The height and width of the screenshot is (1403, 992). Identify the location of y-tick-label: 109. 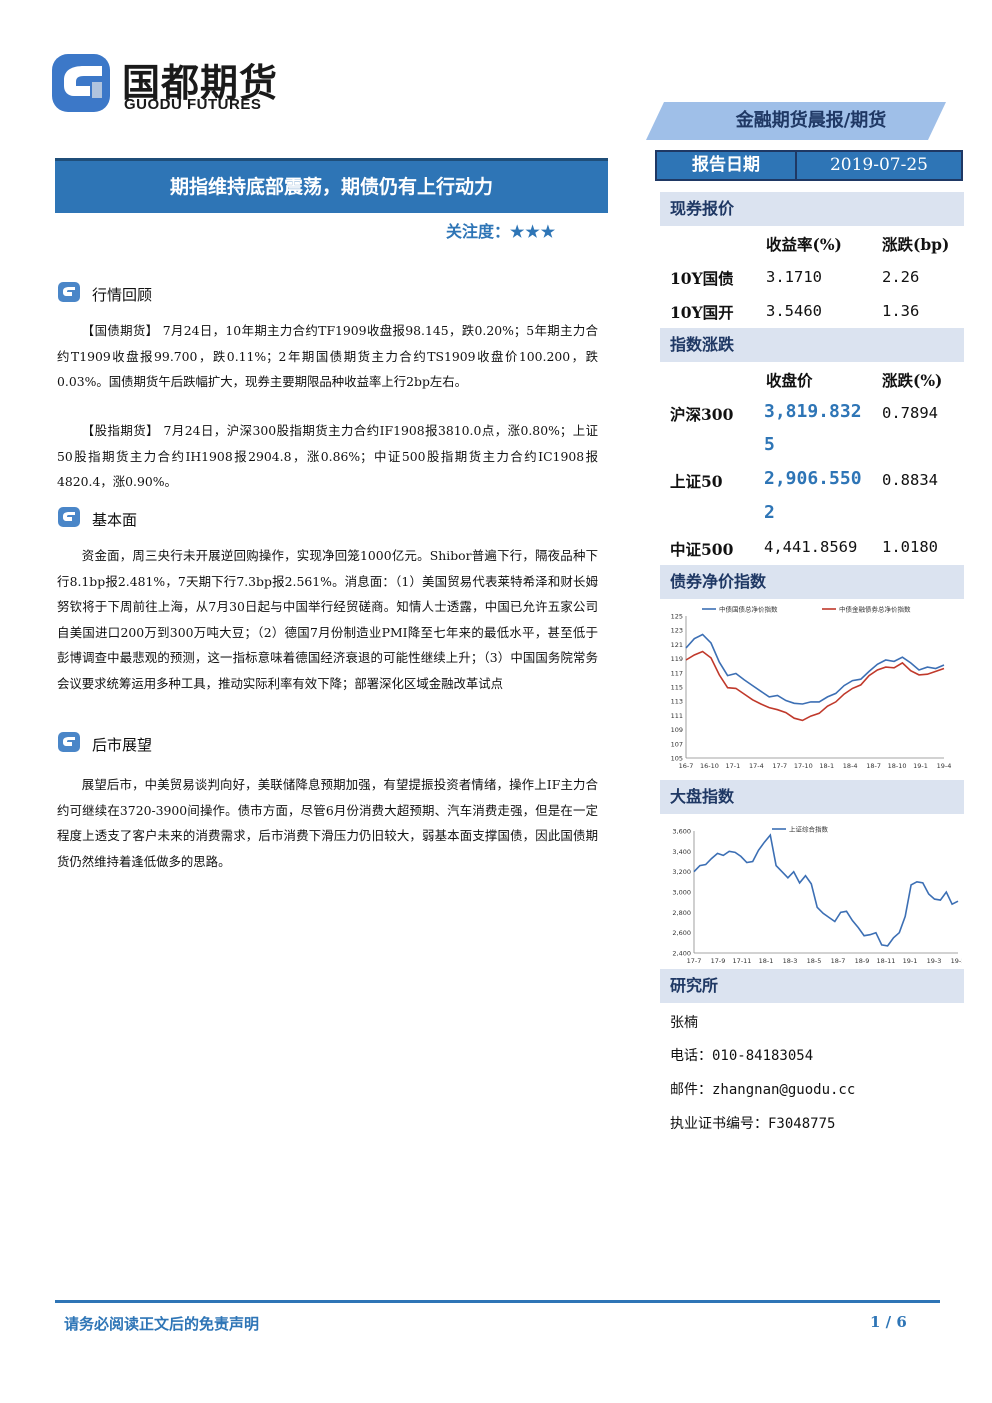
(677, 730).